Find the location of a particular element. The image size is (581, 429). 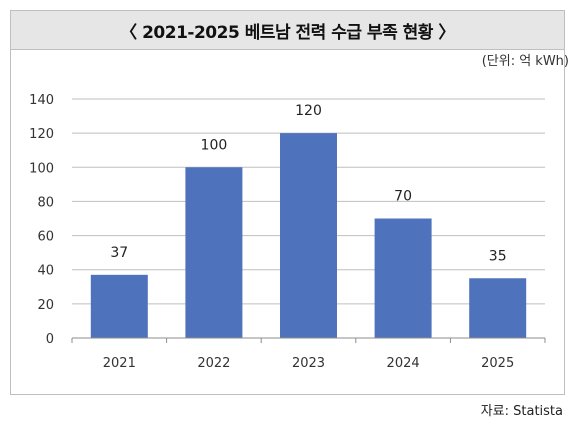

y-tick-label: 100 is located at coordinates (41, 168).